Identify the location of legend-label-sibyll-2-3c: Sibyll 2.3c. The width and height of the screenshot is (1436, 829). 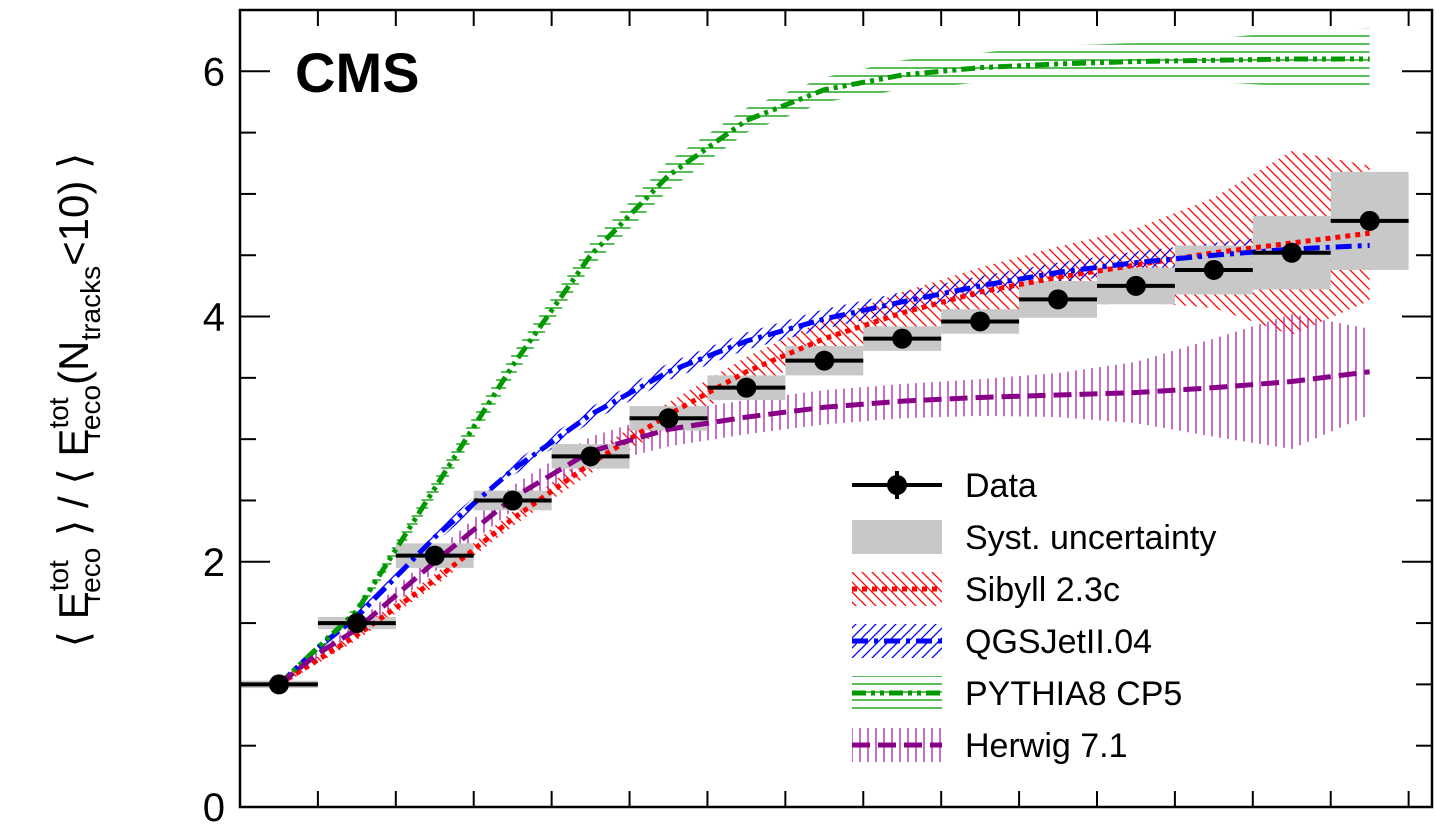
(1042, 590).